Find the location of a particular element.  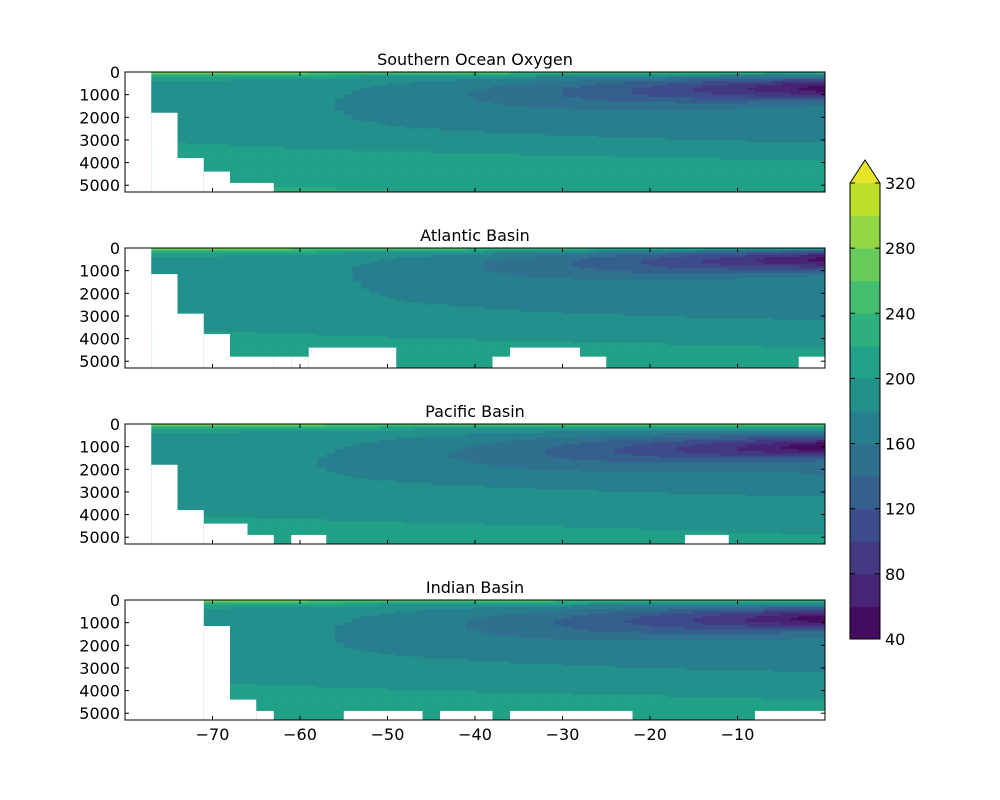

colorbar-tick-label: 40 is located at coordinates (895, 639).